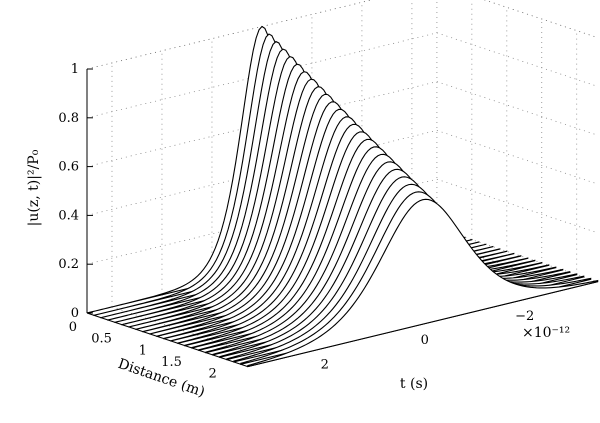 This screenshot has height=423, width=600. I want to click on x-tick-label: 0, so click(73, 327).